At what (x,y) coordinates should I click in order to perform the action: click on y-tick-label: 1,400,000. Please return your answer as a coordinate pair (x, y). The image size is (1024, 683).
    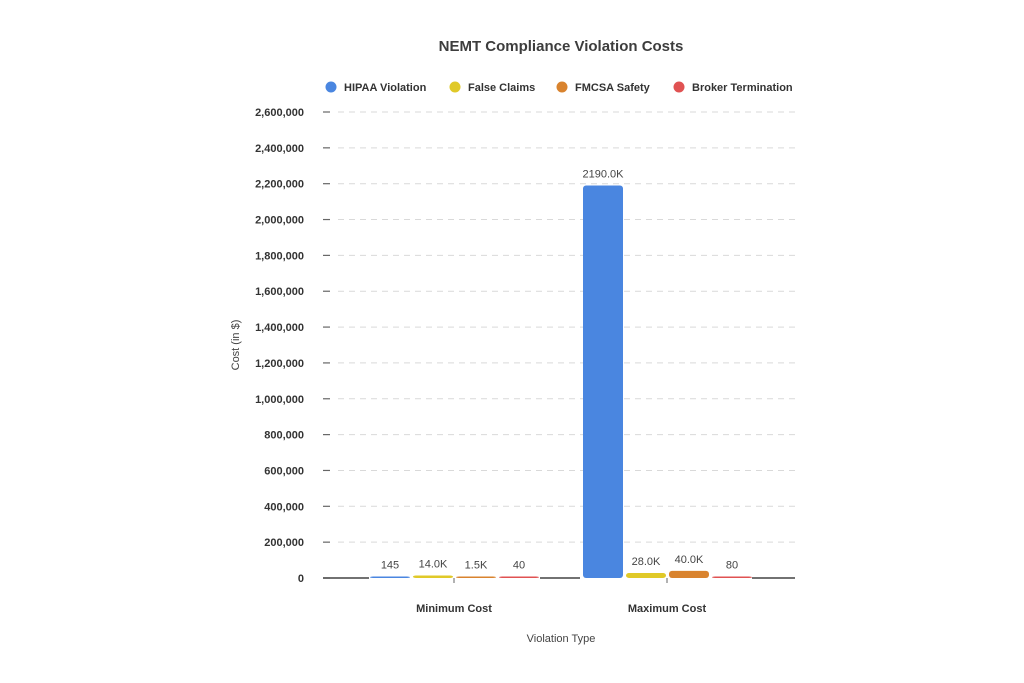
    Looking at the image, I should click on (279, 328).